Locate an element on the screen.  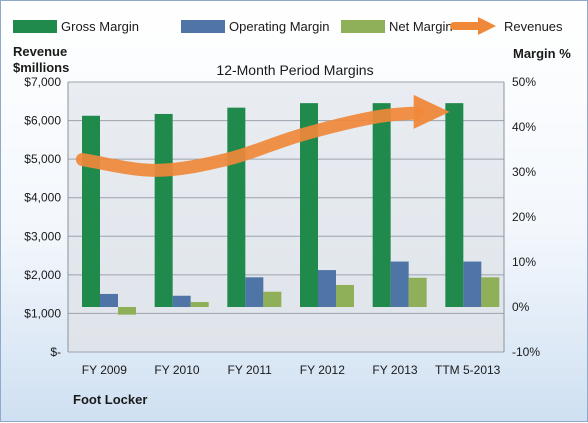
category-label: TTM 5-2013 is located at coordinates (468, 370).